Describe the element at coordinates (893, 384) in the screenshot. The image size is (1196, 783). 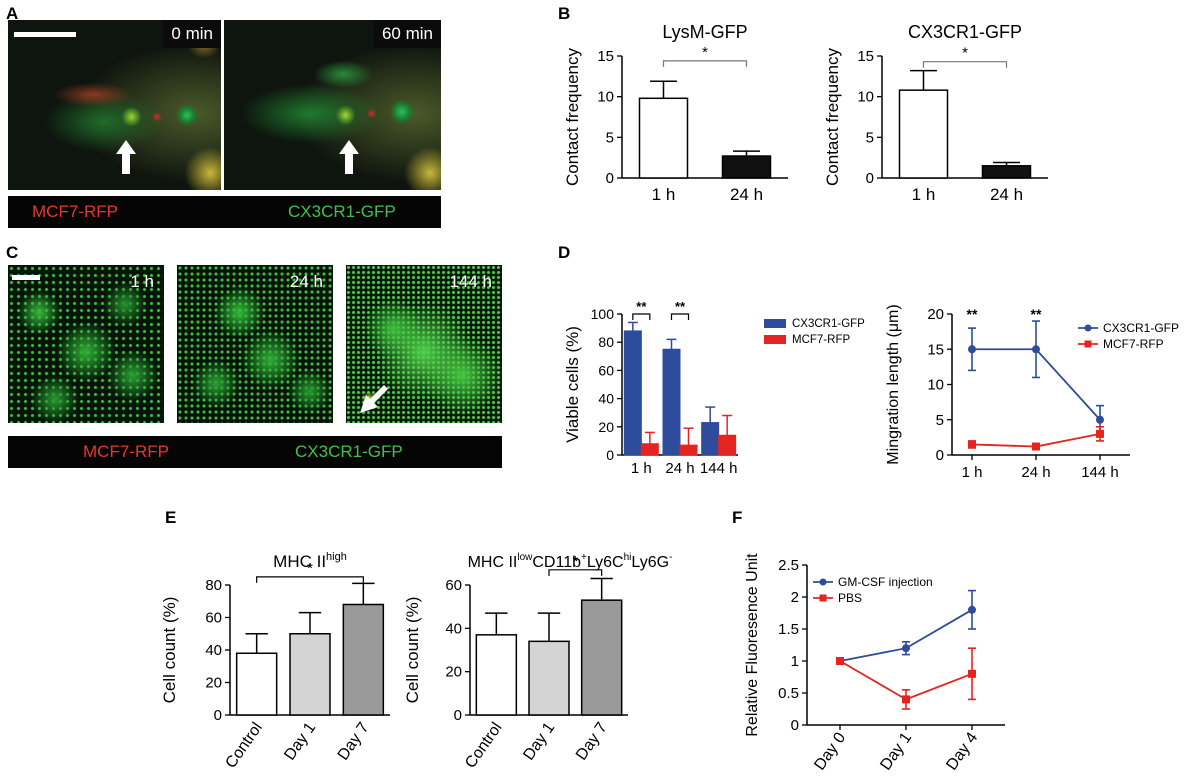
I see `y-axis-label: Mingration length (μm)` at that location.